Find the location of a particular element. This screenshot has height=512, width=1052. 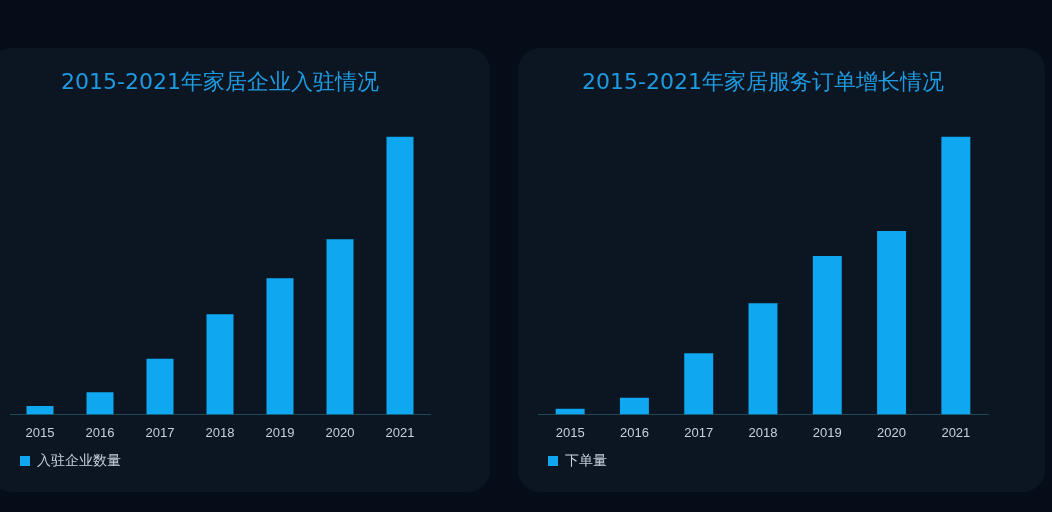

legend-label: 入驻企业数量 is located at coordinates (79, 459).